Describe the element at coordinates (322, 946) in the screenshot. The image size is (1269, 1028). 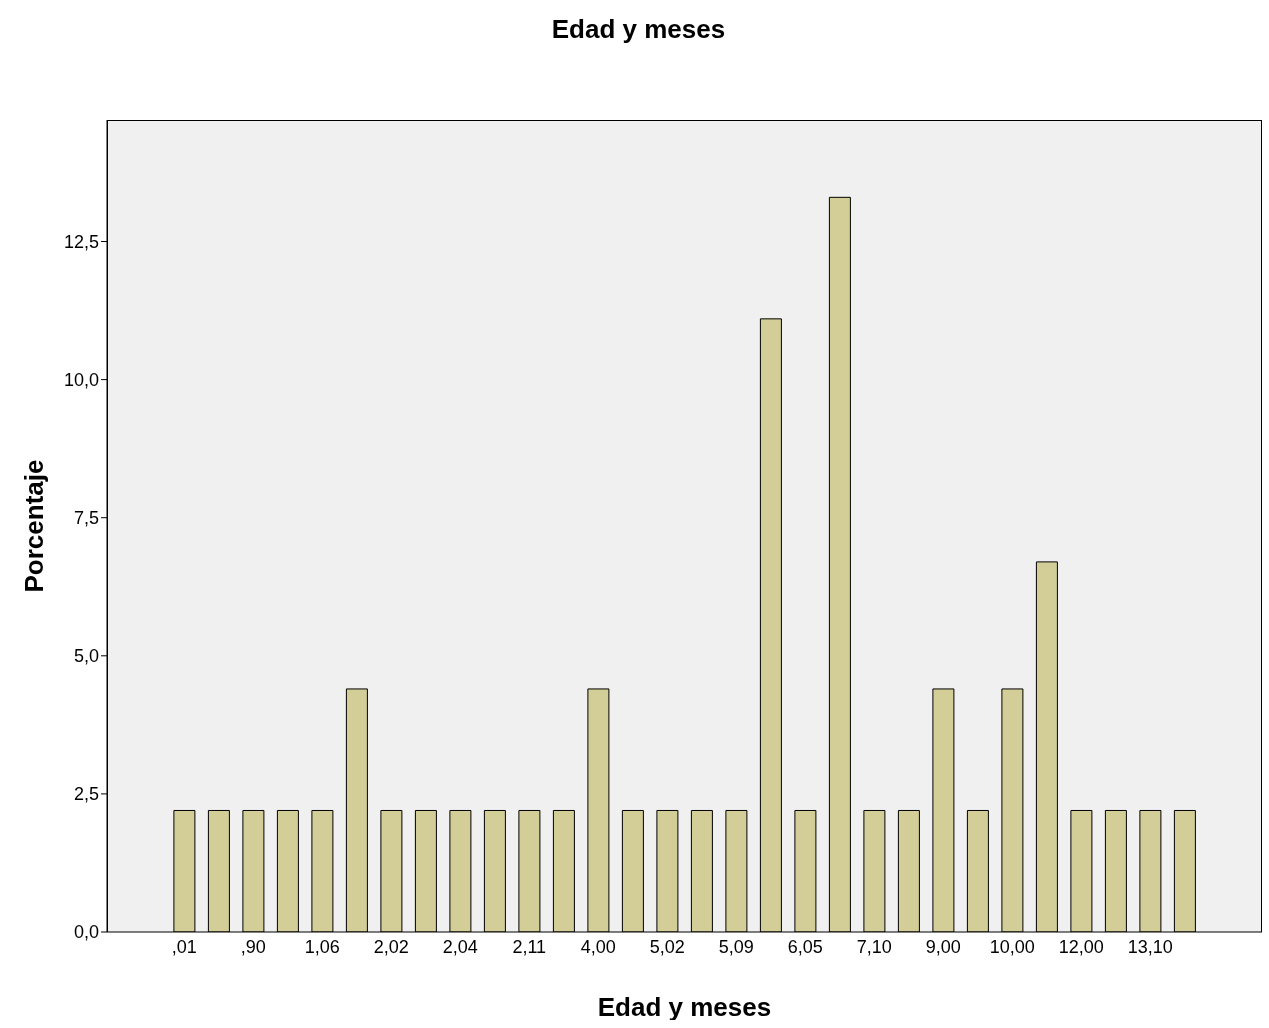
I see `x-tick-label: 1,06` at that location.